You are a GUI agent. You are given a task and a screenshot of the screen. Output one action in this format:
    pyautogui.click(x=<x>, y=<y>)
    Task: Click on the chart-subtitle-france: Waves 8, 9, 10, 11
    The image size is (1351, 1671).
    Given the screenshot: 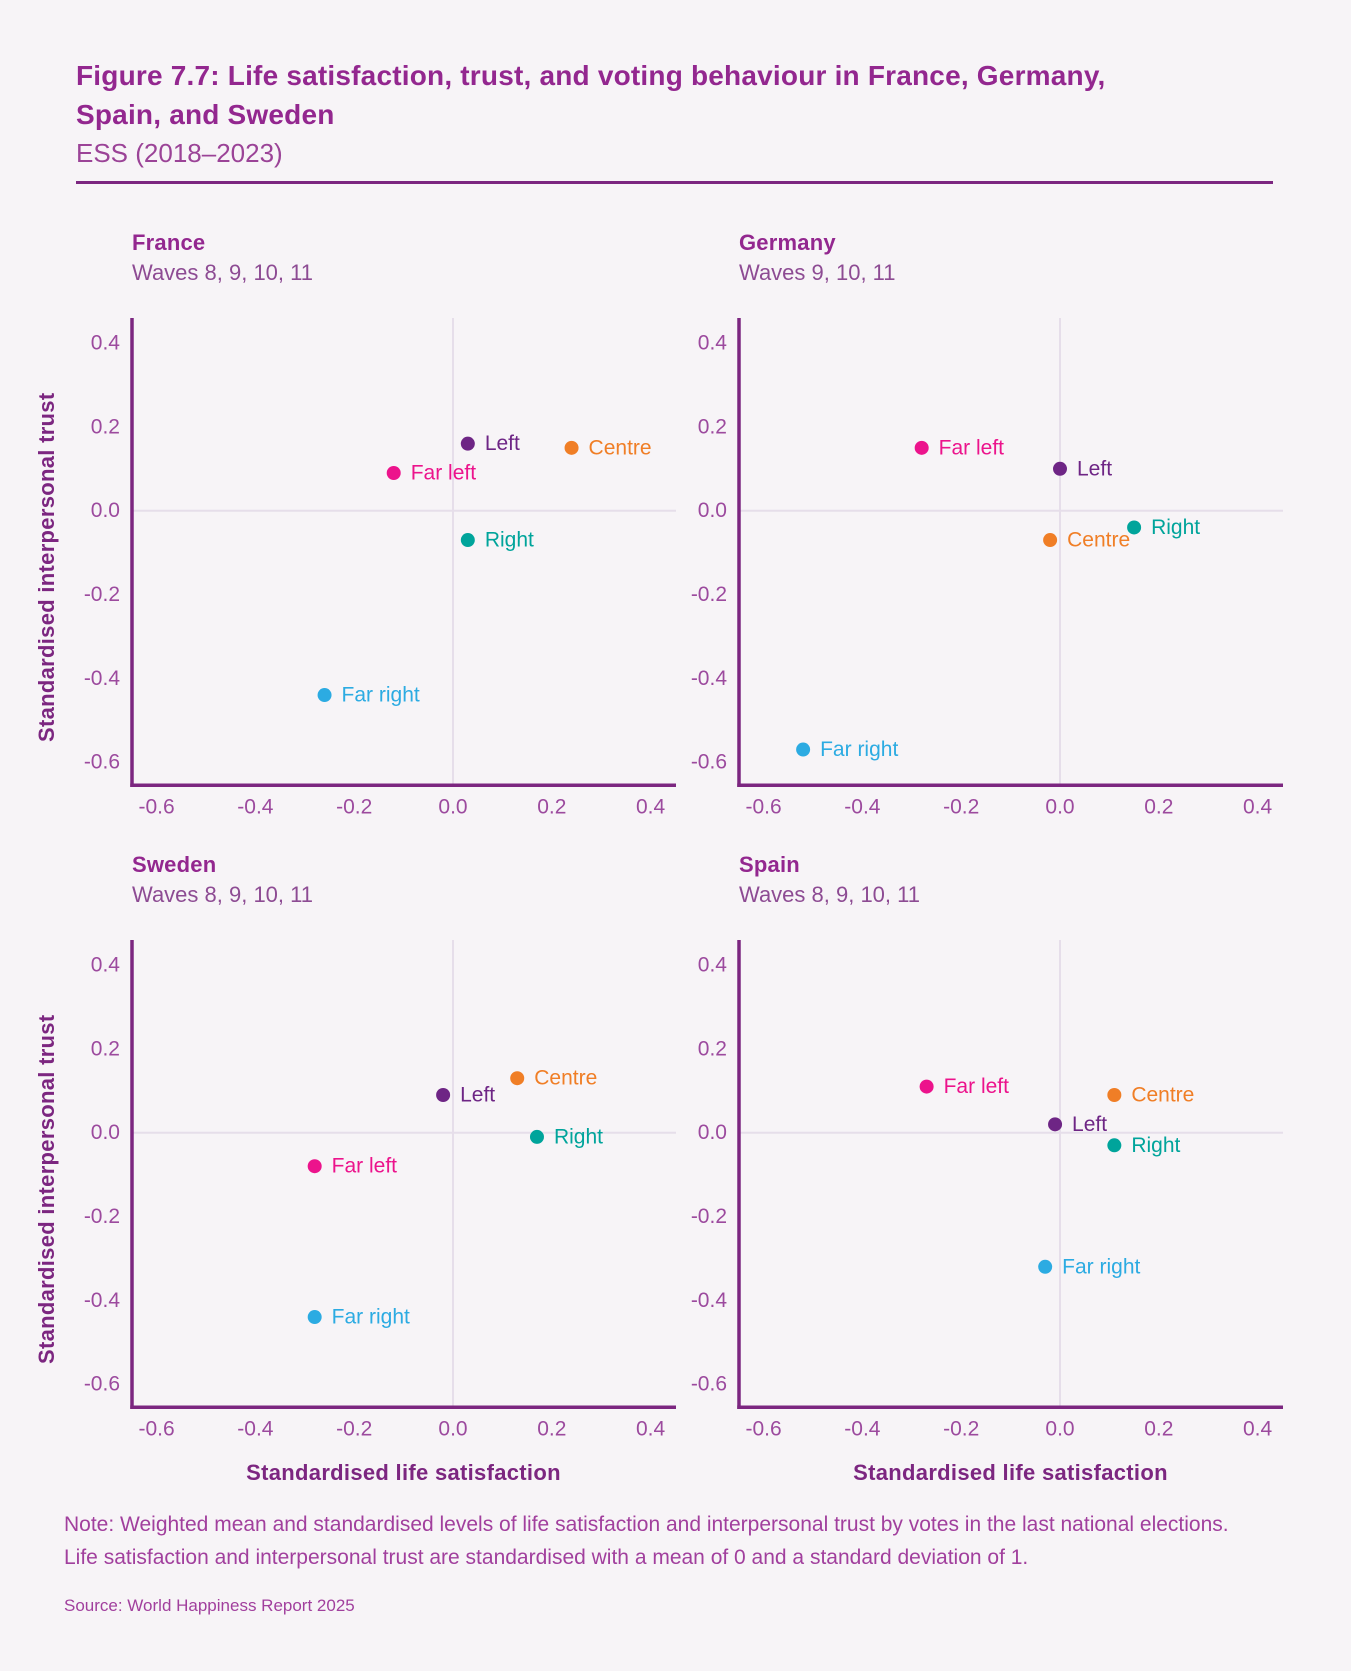 What is the action you would take?
    pyautogui.click(x=222, y=272)
    